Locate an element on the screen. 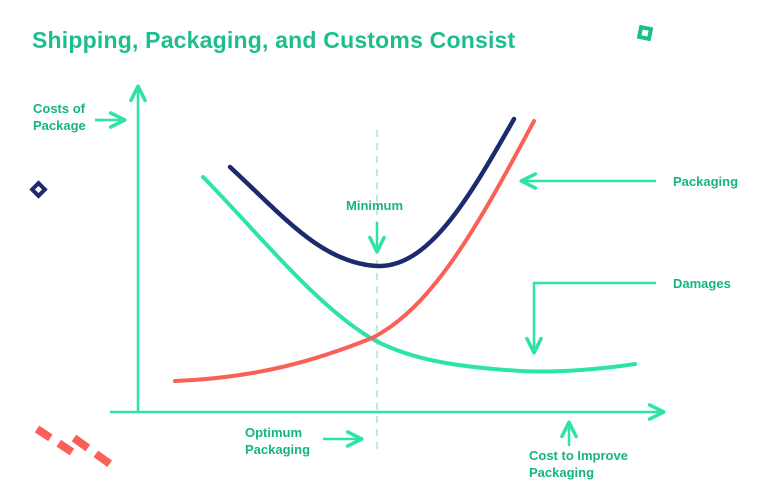  packaging-label: Packaging is located at coordinates (706, 181).